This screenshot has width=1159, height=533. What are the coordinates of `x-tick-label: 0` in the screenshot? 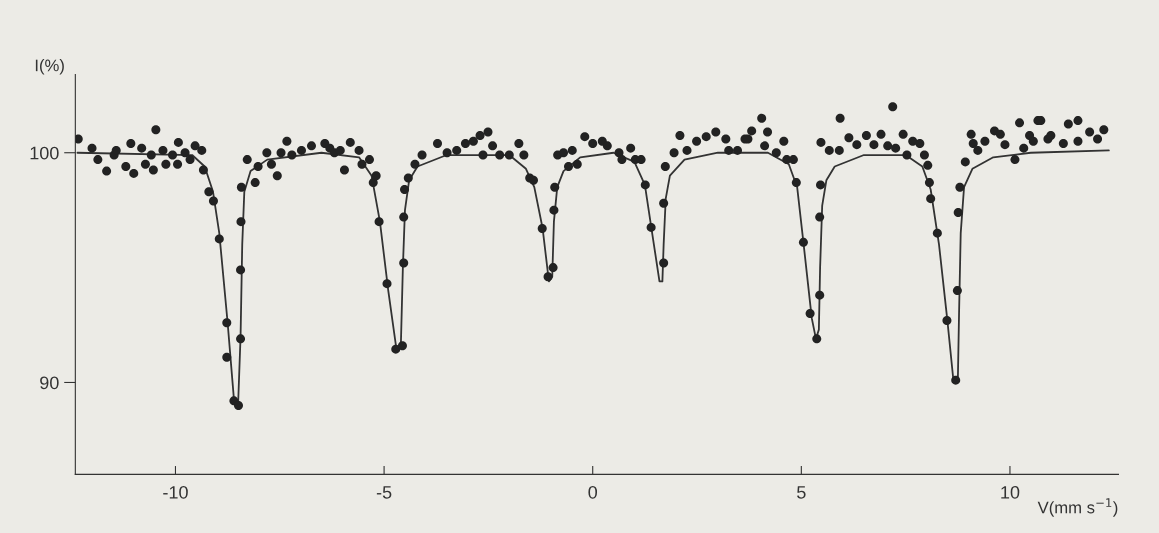 It's located at (593, 492).